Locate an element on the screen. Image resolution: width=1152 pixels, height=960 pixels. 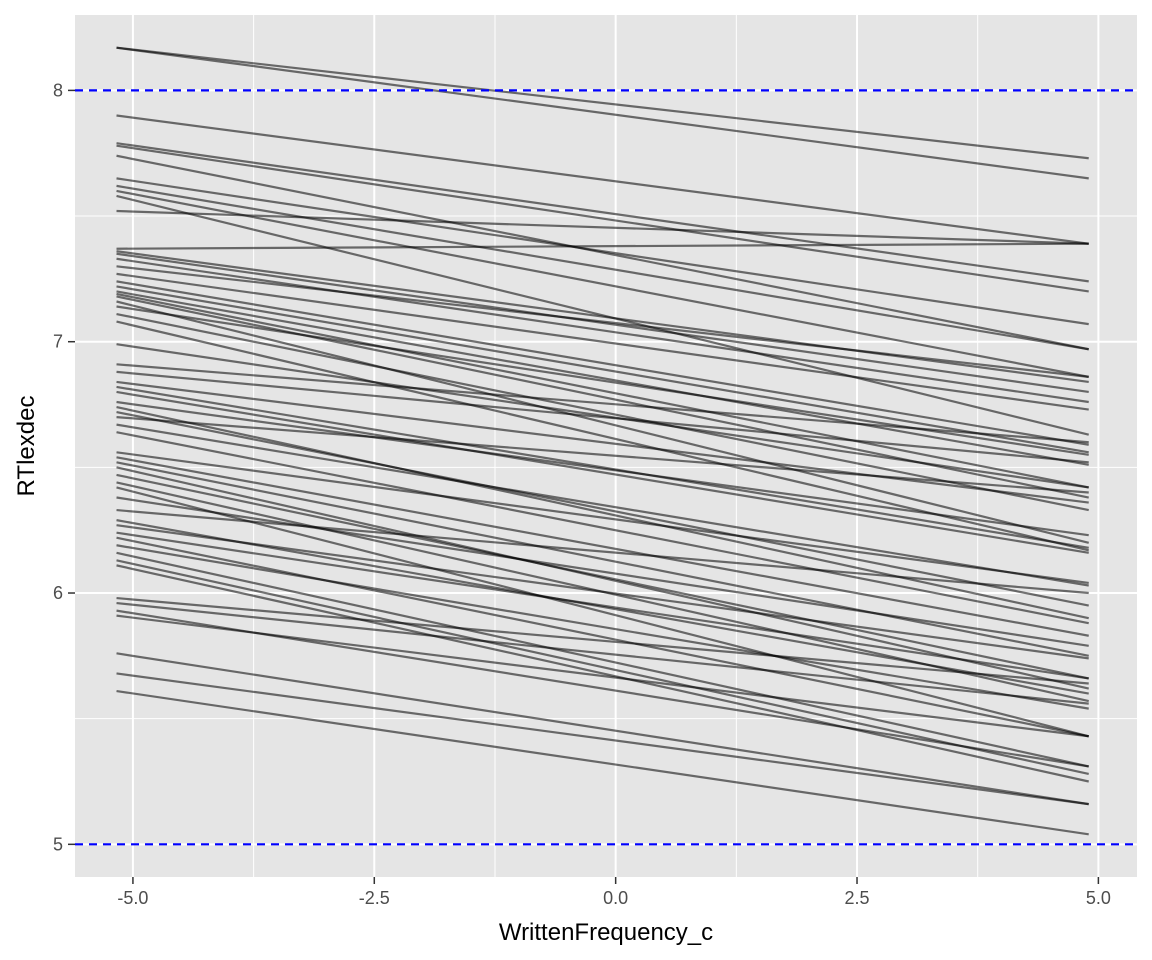
y-tick-label: 6 is located at coordinates (58, 593).